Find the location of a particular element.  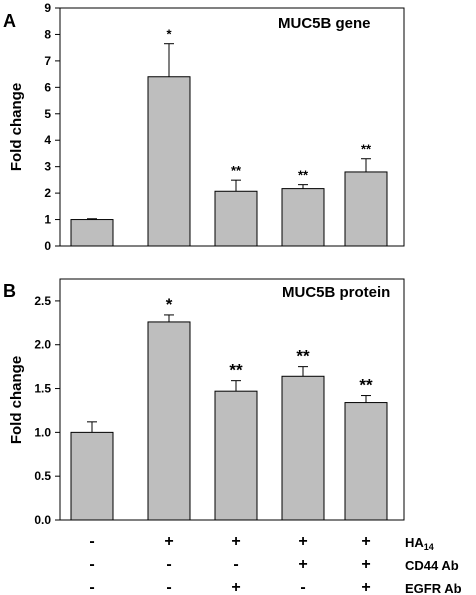

panel-letter: B is located at coordinates (9, 291).